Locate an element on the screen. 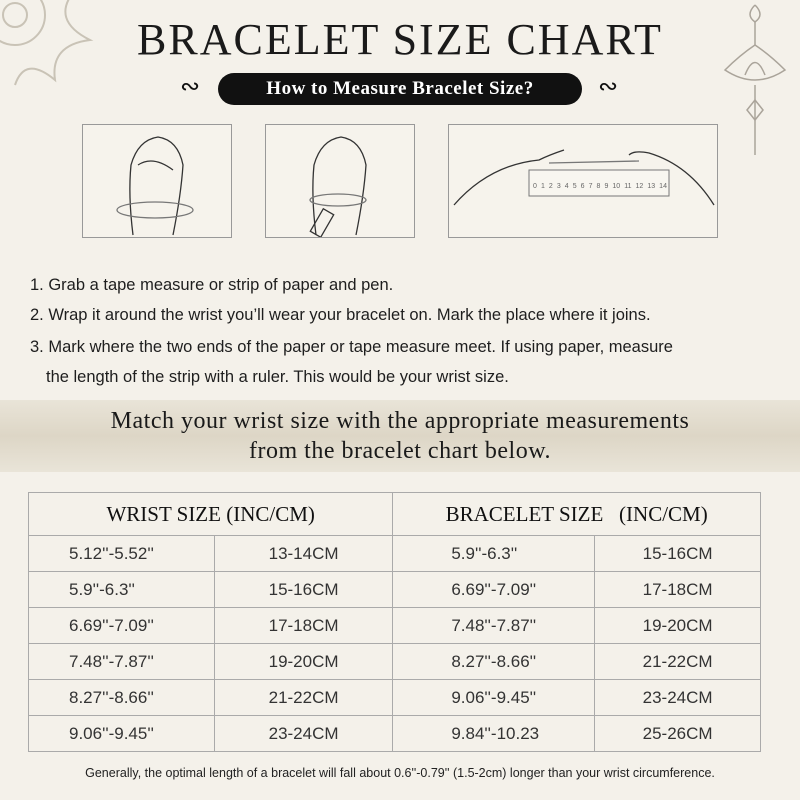 The width and height of the screenshot is (800, 800). bracelet-cm-cell: 23-24CM is located at coordinates (677, 697).